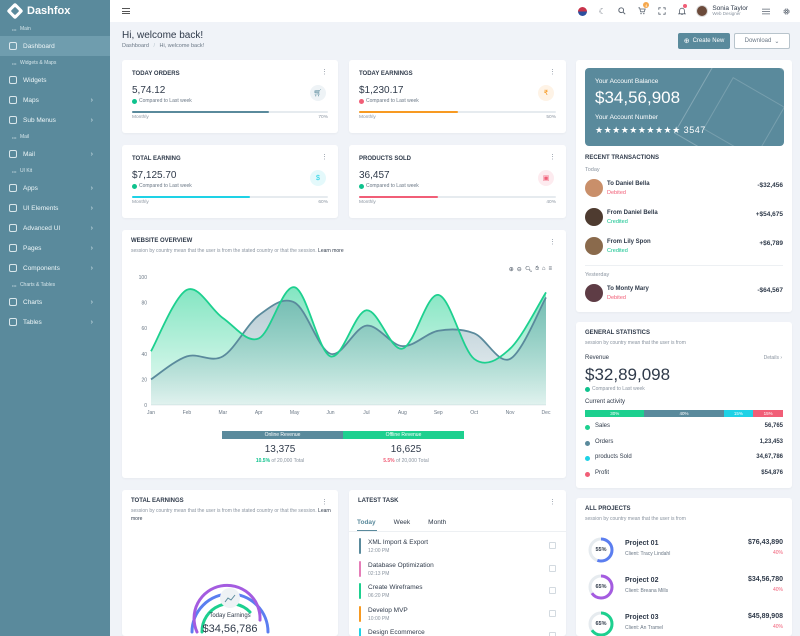 Image resolution: width=800 pixels, height=636 pixels. What do you see at coordinates (140, 202) in the screenshot?
I see `footer-period: Monthly` at bounding box center [140, 202].